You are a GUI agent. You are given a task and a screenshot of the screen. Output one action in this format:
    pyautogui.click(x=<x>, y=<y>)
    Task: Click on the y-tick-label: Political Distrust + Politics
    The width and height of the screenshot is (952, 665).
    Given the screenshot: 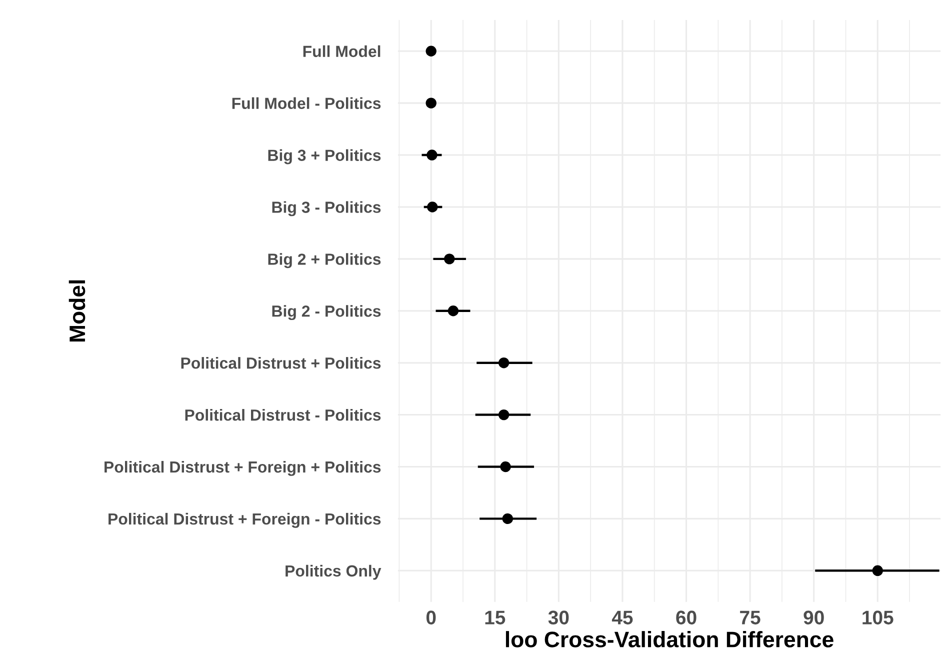 What is the action you would take?
    pyautogui.click(x=281, y=363)
    